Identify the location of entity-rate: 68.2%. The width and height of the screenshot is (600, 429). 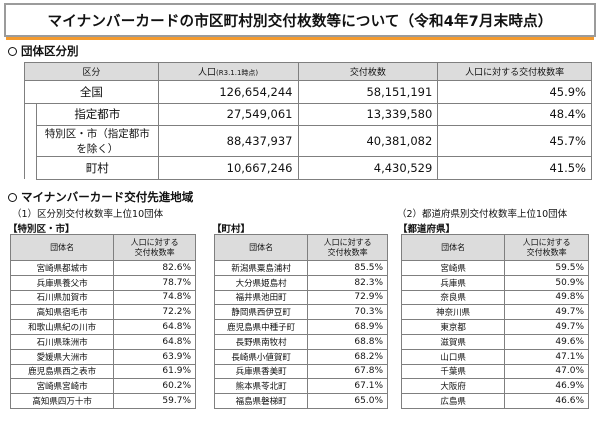
(347, 356).